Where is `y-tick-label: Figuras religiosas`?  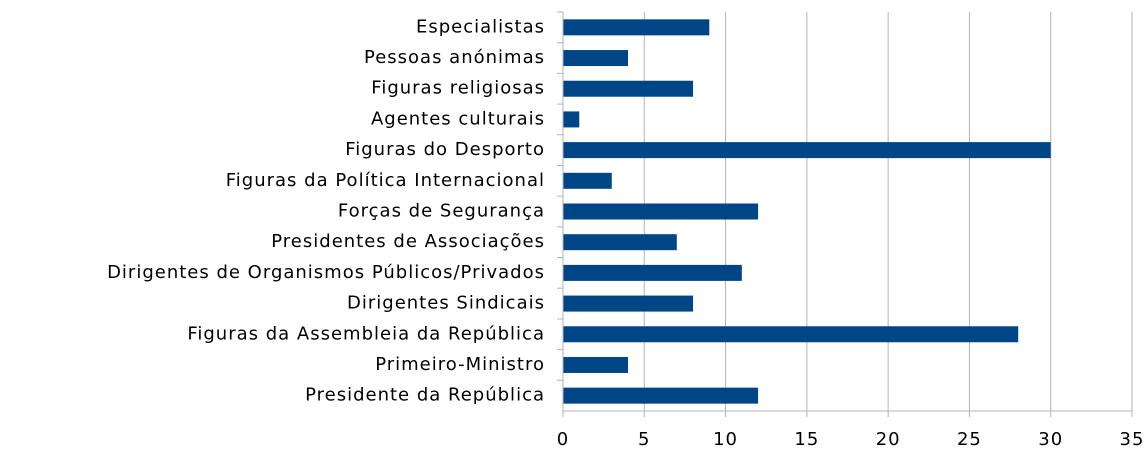
y-tick-label: Figuras religiosas is located at coordinates (458, 88).